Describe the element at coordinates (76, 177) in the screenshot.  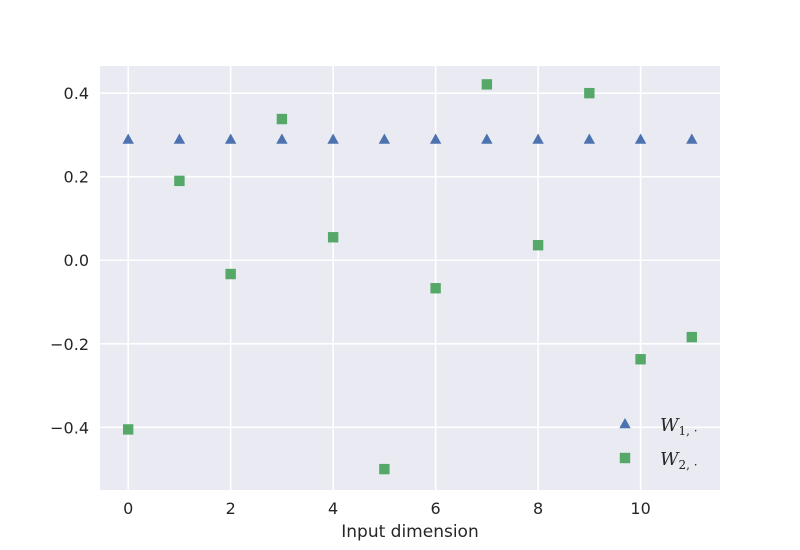
I see `y-tick-label: 0.2` at that location.